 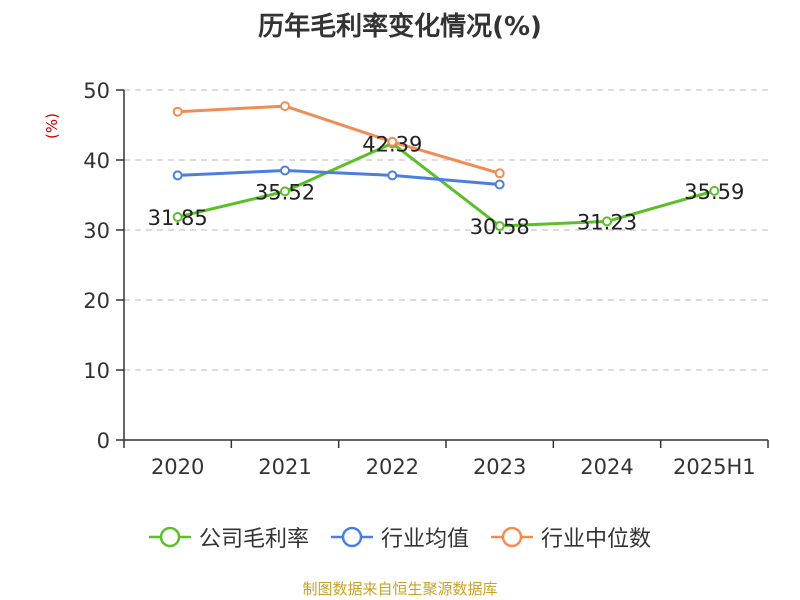 I want to click on y-tick-label: 50, so click(x=96, y=91).